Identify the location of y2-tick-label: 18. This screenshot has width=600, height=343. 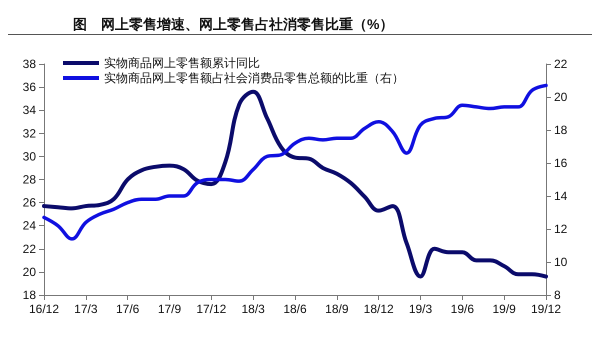
(561, 130).